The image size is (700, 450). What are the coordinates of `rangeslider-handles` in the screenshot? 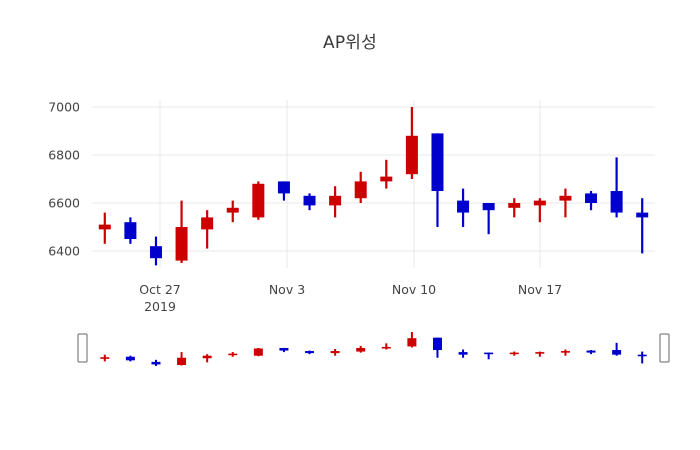 It's located at (373, 348).